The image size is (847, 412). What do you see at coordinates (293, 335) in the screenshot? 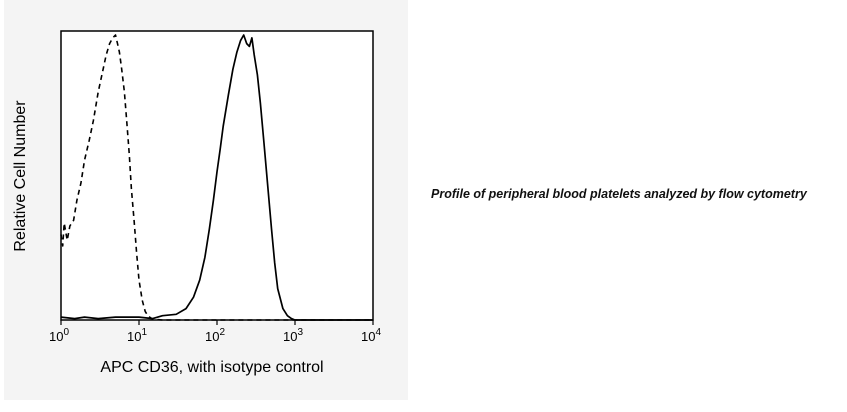
I see `x-tick-label: 10³` at bounding box center [293, 335].